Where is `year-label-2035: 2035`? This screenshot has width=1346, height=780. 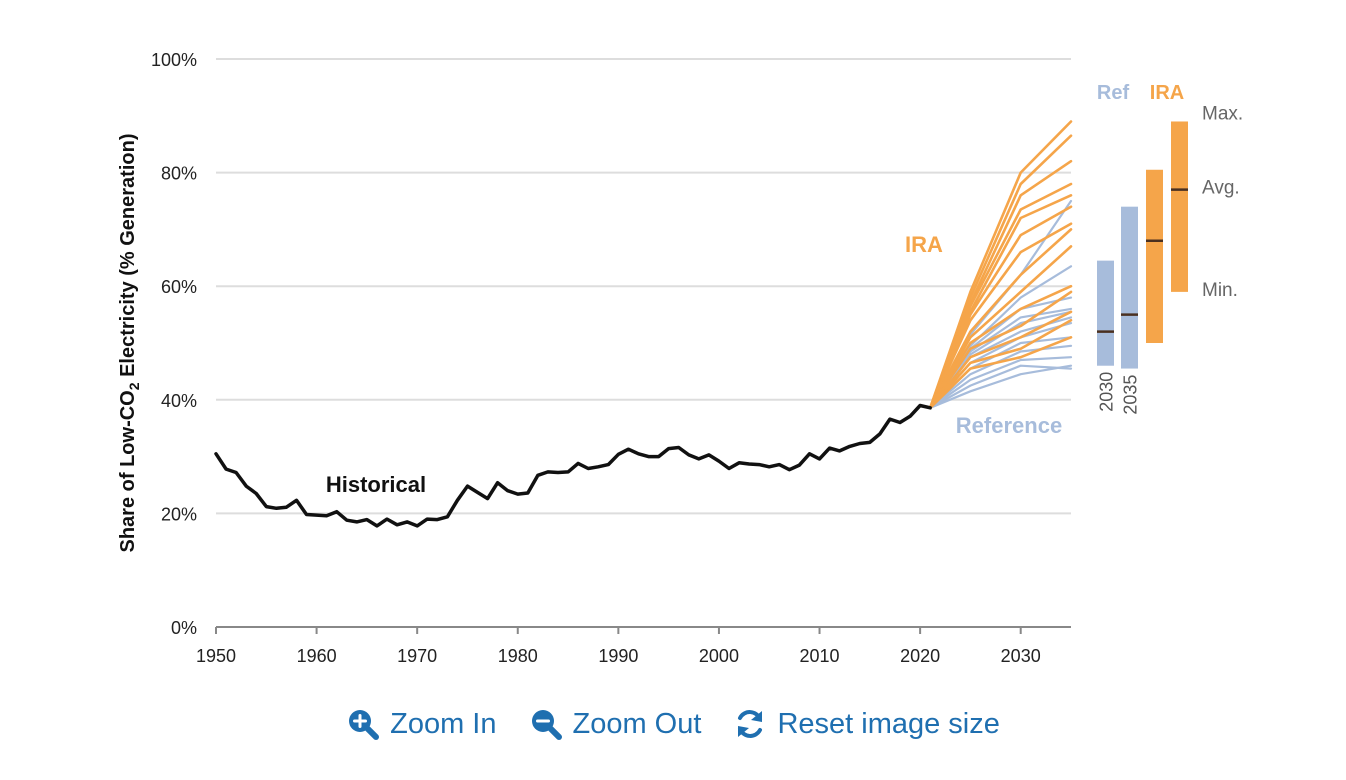 year-label-2035: 2035 is located at coordinates (1131, 395).